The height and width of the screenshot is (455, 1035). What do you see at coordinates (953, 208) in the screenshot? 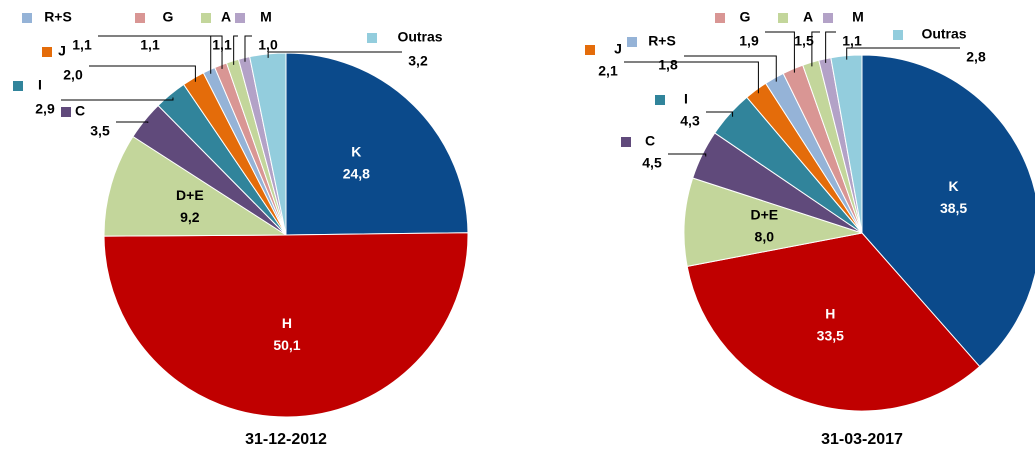
I see `slice-value: 38,5` at bounding box center [953, 208].